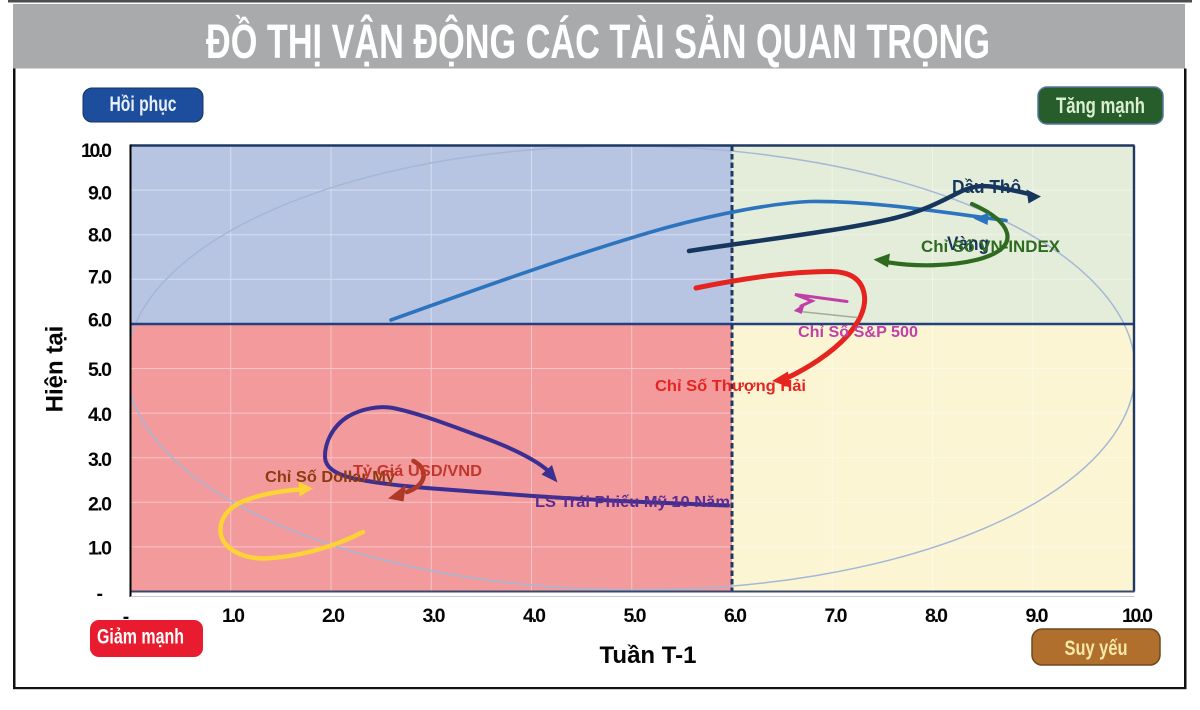 The height and width of the screenshot is (710, 1200). I want to click on svg-text: Giảm mạnh, so click(140, 637).